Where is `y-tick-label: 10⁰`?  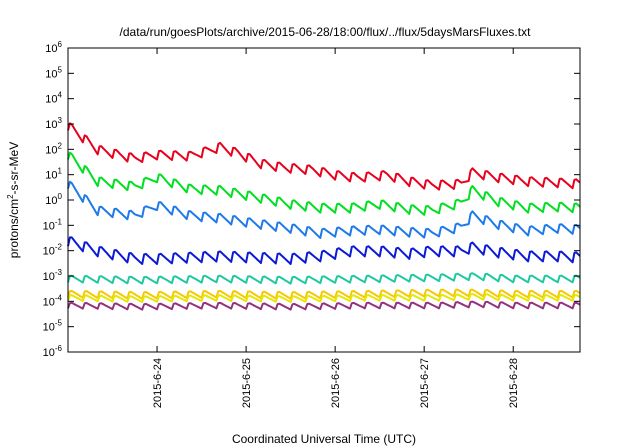 y-tick-label: 10⁰ is located at coordinates (53, 199).